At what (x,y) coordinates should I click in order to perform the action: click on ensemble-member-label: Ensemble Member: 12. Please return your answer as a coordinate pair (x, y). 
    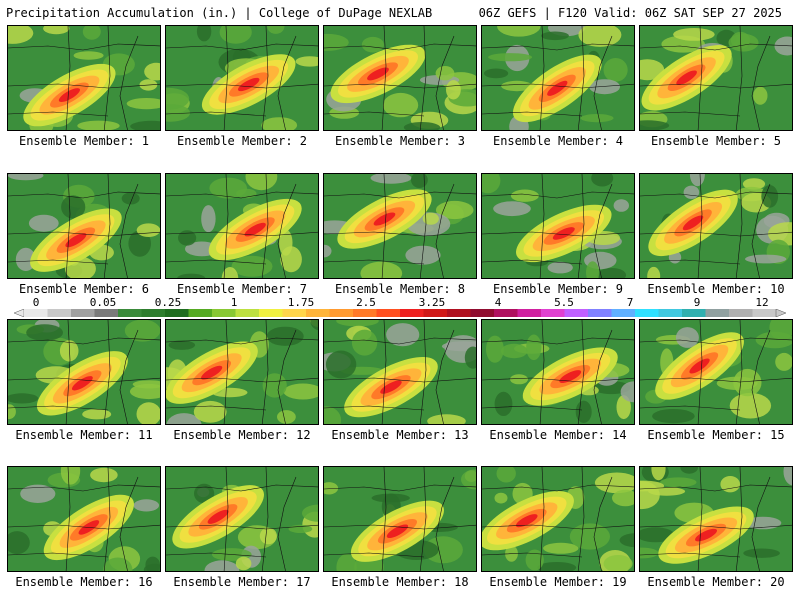
    Looking at the image, I should click on (242, 435).